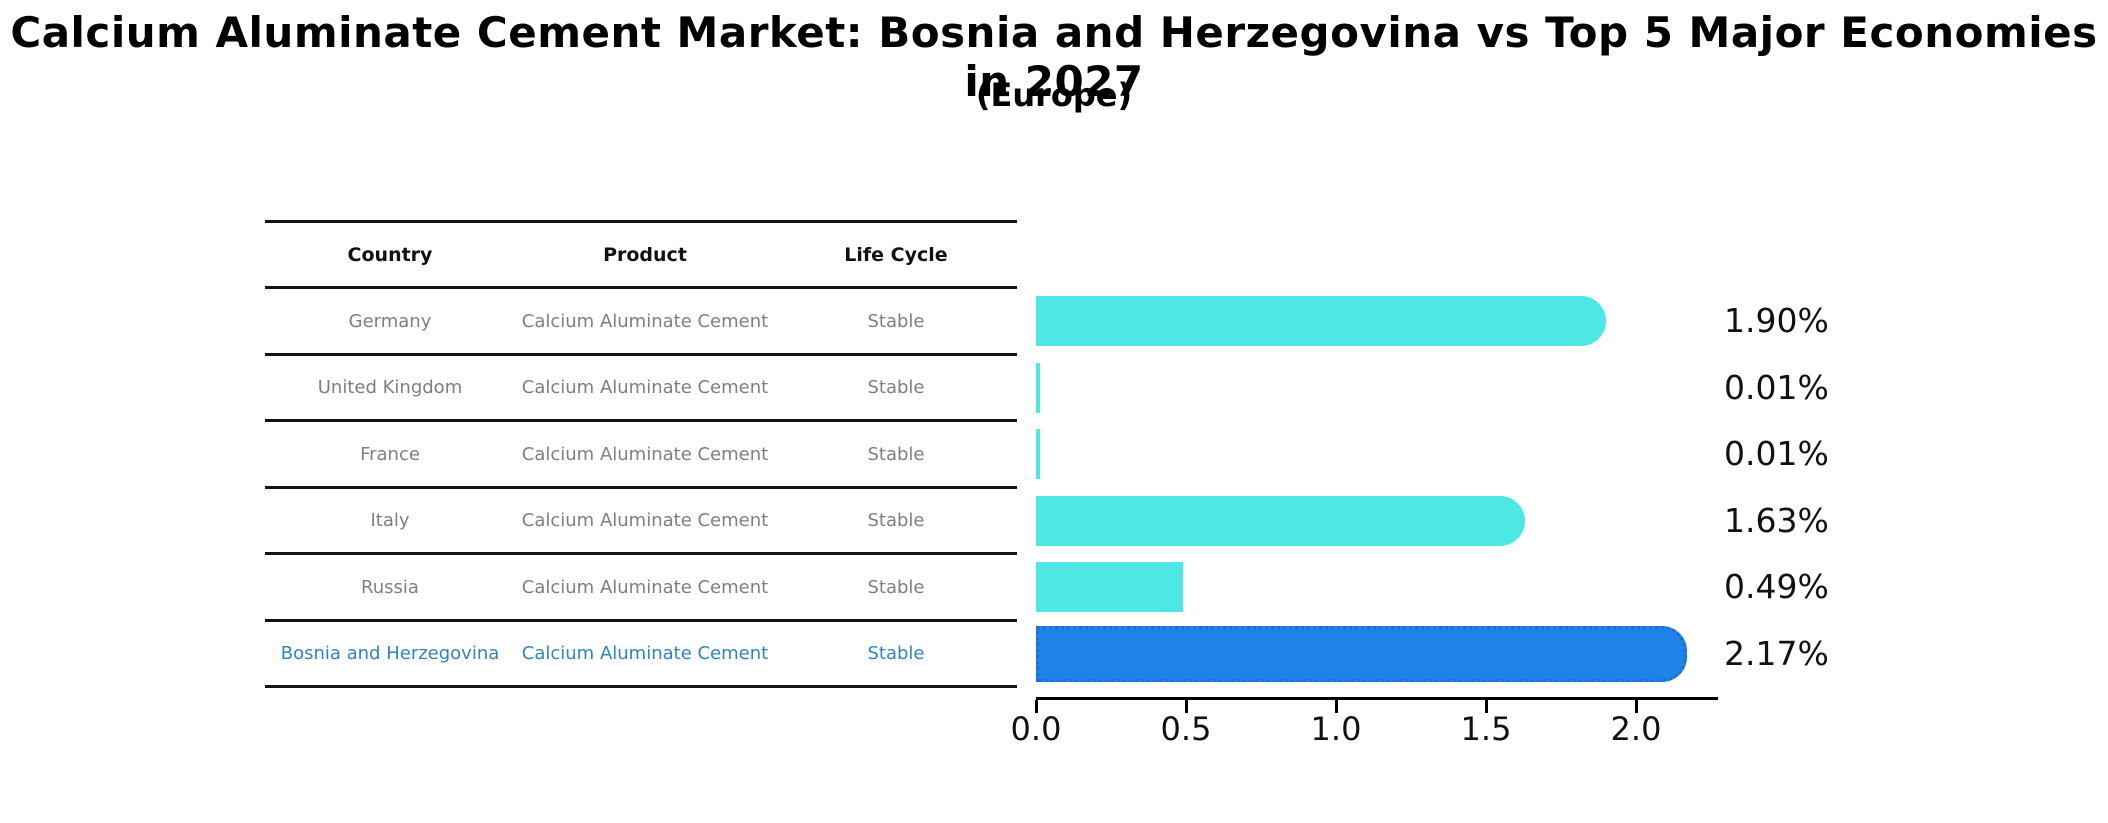  Describe the element at coordinates (896, 255) in the screenshot. I see `column-header-life-cycle: Life Cycle` at that location.